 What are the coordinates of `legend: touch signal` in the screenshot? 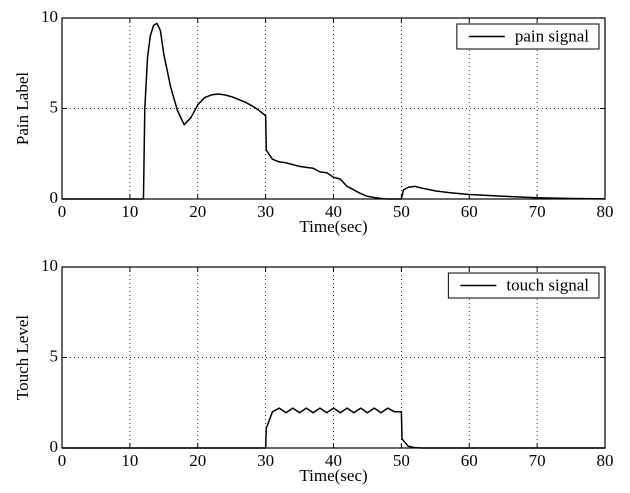 It's located at (523, 285).